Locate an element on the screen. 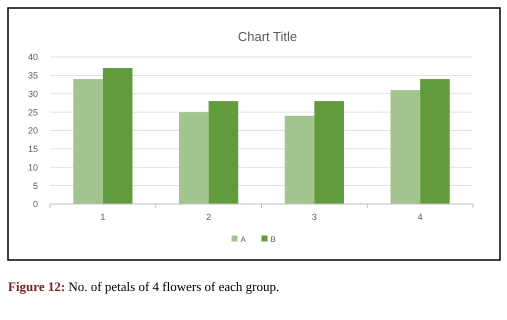 This screenshot has height=320, width=507. x-tick-label: 2 is located at coordinates (209, 217).